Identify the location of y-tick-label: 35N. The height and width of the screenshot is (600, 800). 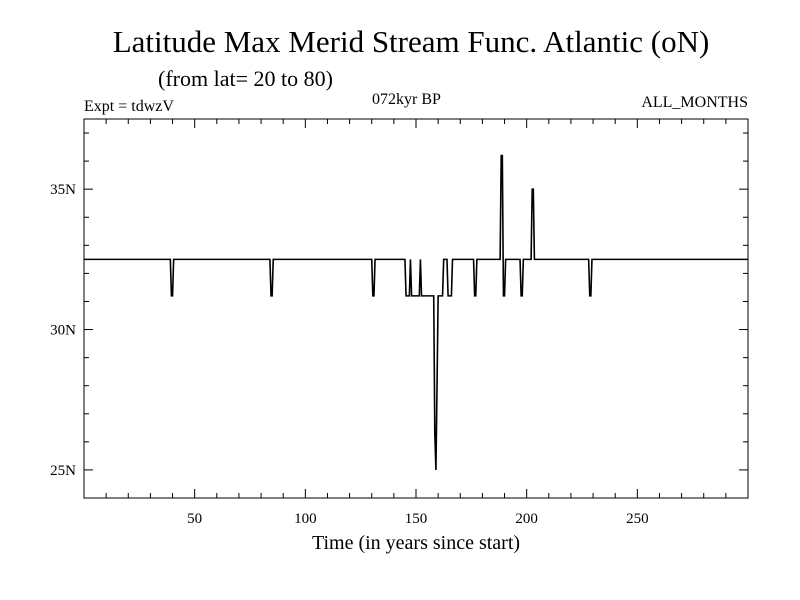
(63, 190).